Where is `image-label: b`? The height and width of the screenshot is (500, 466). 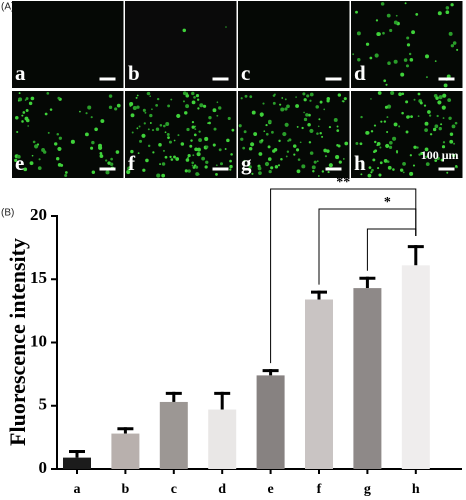
image-label: b is located at coordinates (134, 73).